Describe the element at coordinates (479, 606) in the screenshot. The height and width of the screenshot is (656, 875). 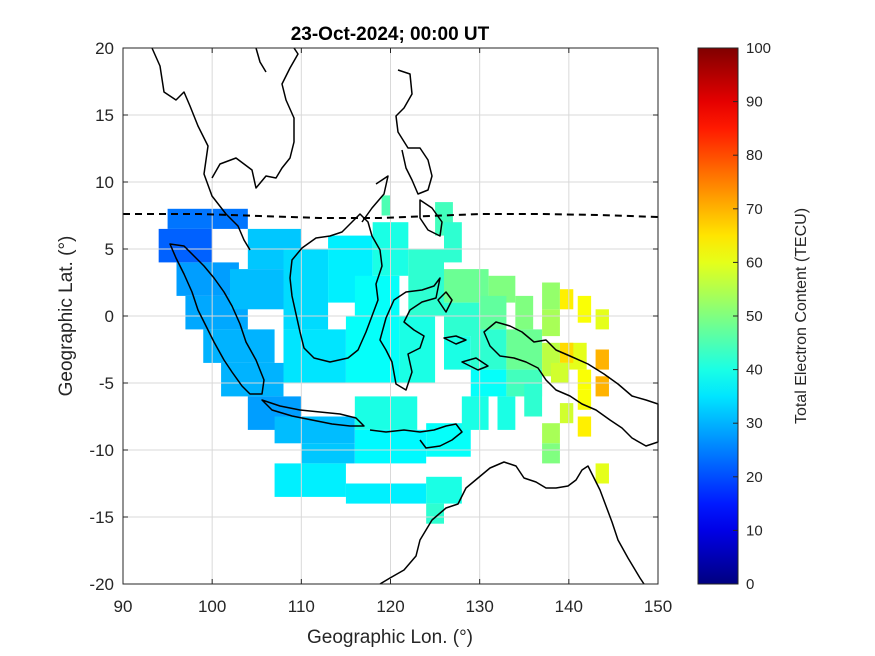
I see `x-tick-label: 130` at that location.